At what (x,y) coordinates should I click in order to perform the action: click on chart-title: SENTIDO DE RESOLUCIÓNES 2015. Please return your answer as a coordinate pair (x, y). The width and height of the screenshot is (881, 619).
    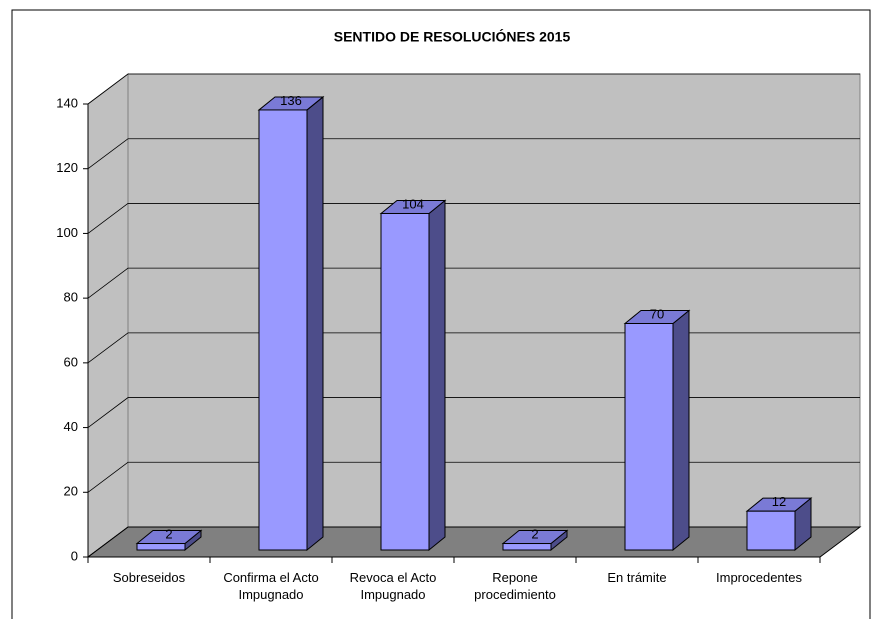
    Looking at the image, I should click on (452, 36).